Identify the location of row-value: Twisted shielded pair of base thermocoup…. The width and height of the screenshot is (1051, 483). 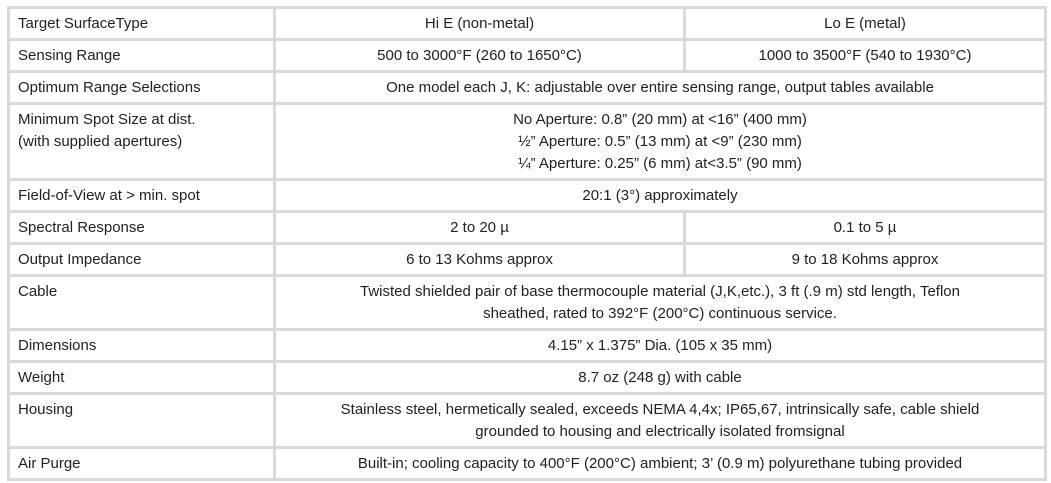
(660, 302).